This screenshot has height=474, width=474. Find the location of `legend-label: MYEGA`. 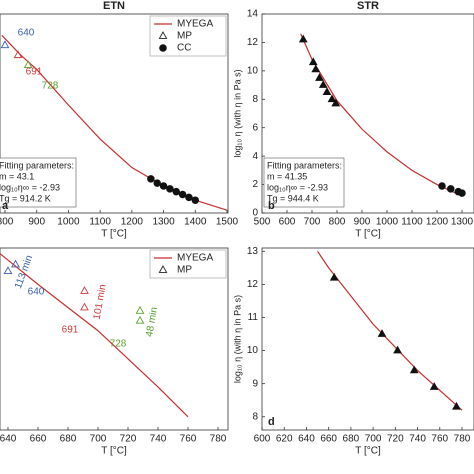

legend-label: MYEGA is located at coordinates (195, 24).